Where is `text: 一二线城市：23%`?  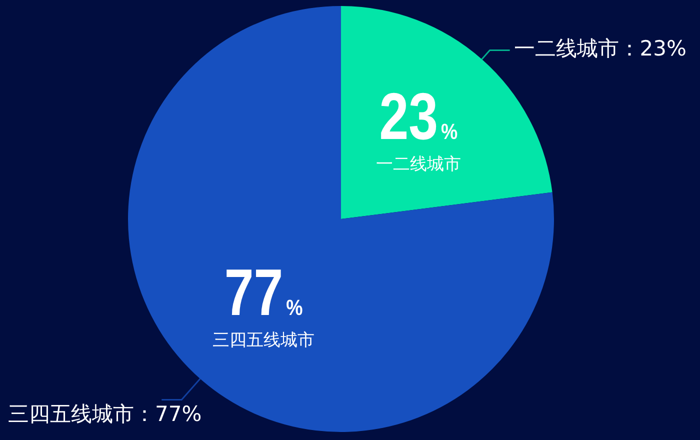
text: 一二线城市：23% is located at coordinates (600, 48).